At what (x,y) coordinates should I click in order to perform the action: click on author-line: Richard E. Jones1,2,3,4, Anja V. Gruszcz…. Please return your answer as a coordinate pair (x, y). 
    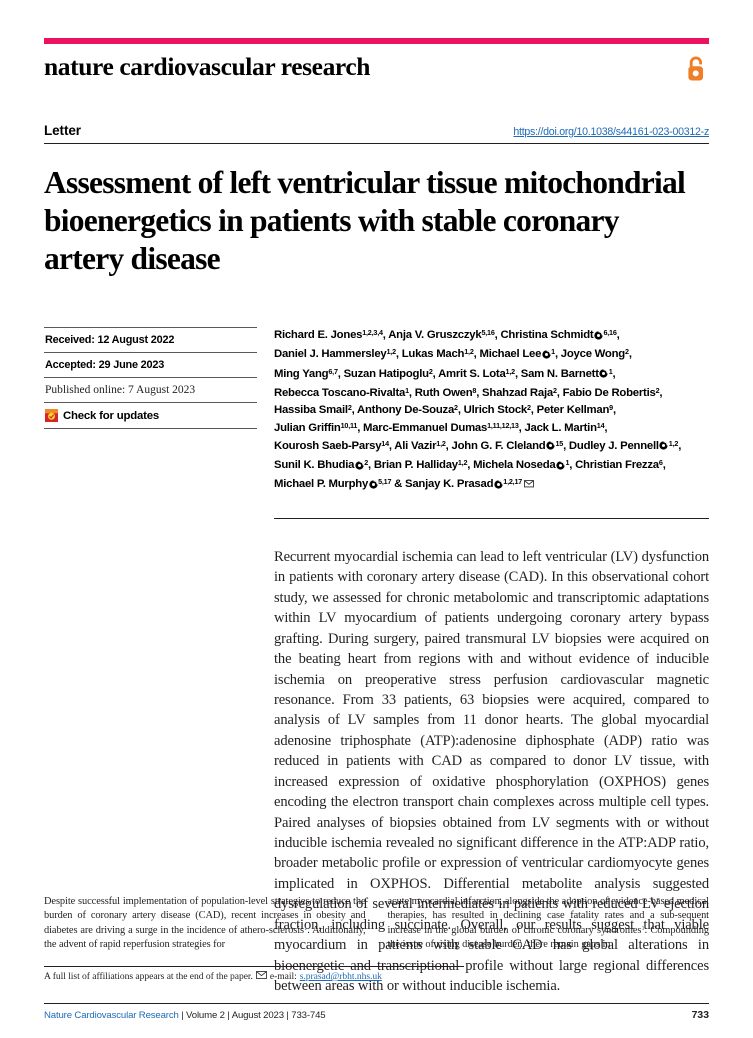
    Looking at the image, I should click on (447, 334).